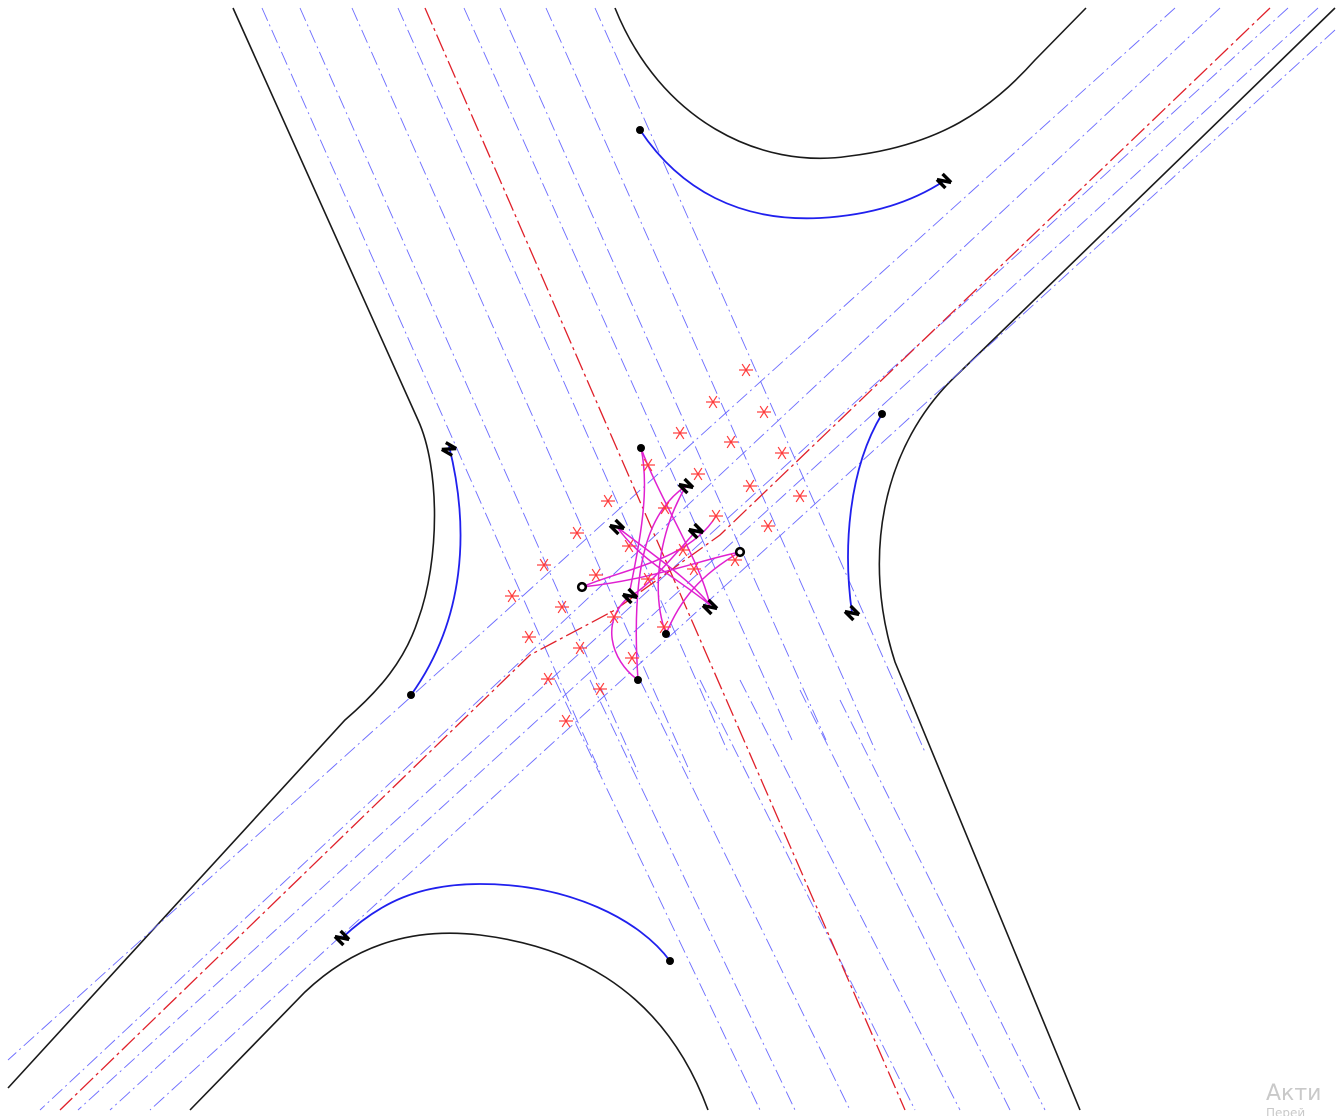  What do you see at coordinates (942, 905) in the screenshot?
I see `lane-line-ns-s7` at bounding box center [942, 905].